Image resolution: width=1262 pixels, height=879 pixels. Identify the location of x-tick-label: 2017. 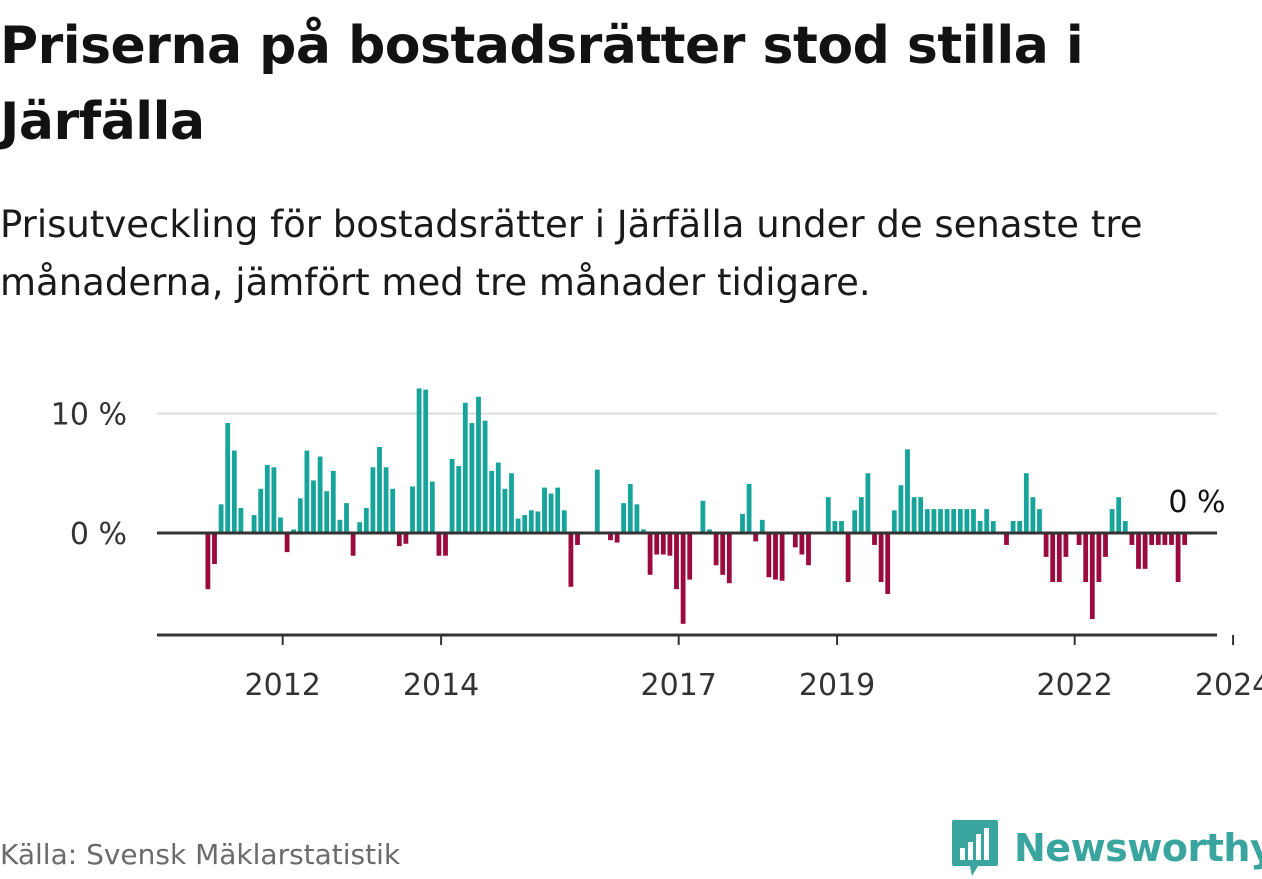
(679, 685).